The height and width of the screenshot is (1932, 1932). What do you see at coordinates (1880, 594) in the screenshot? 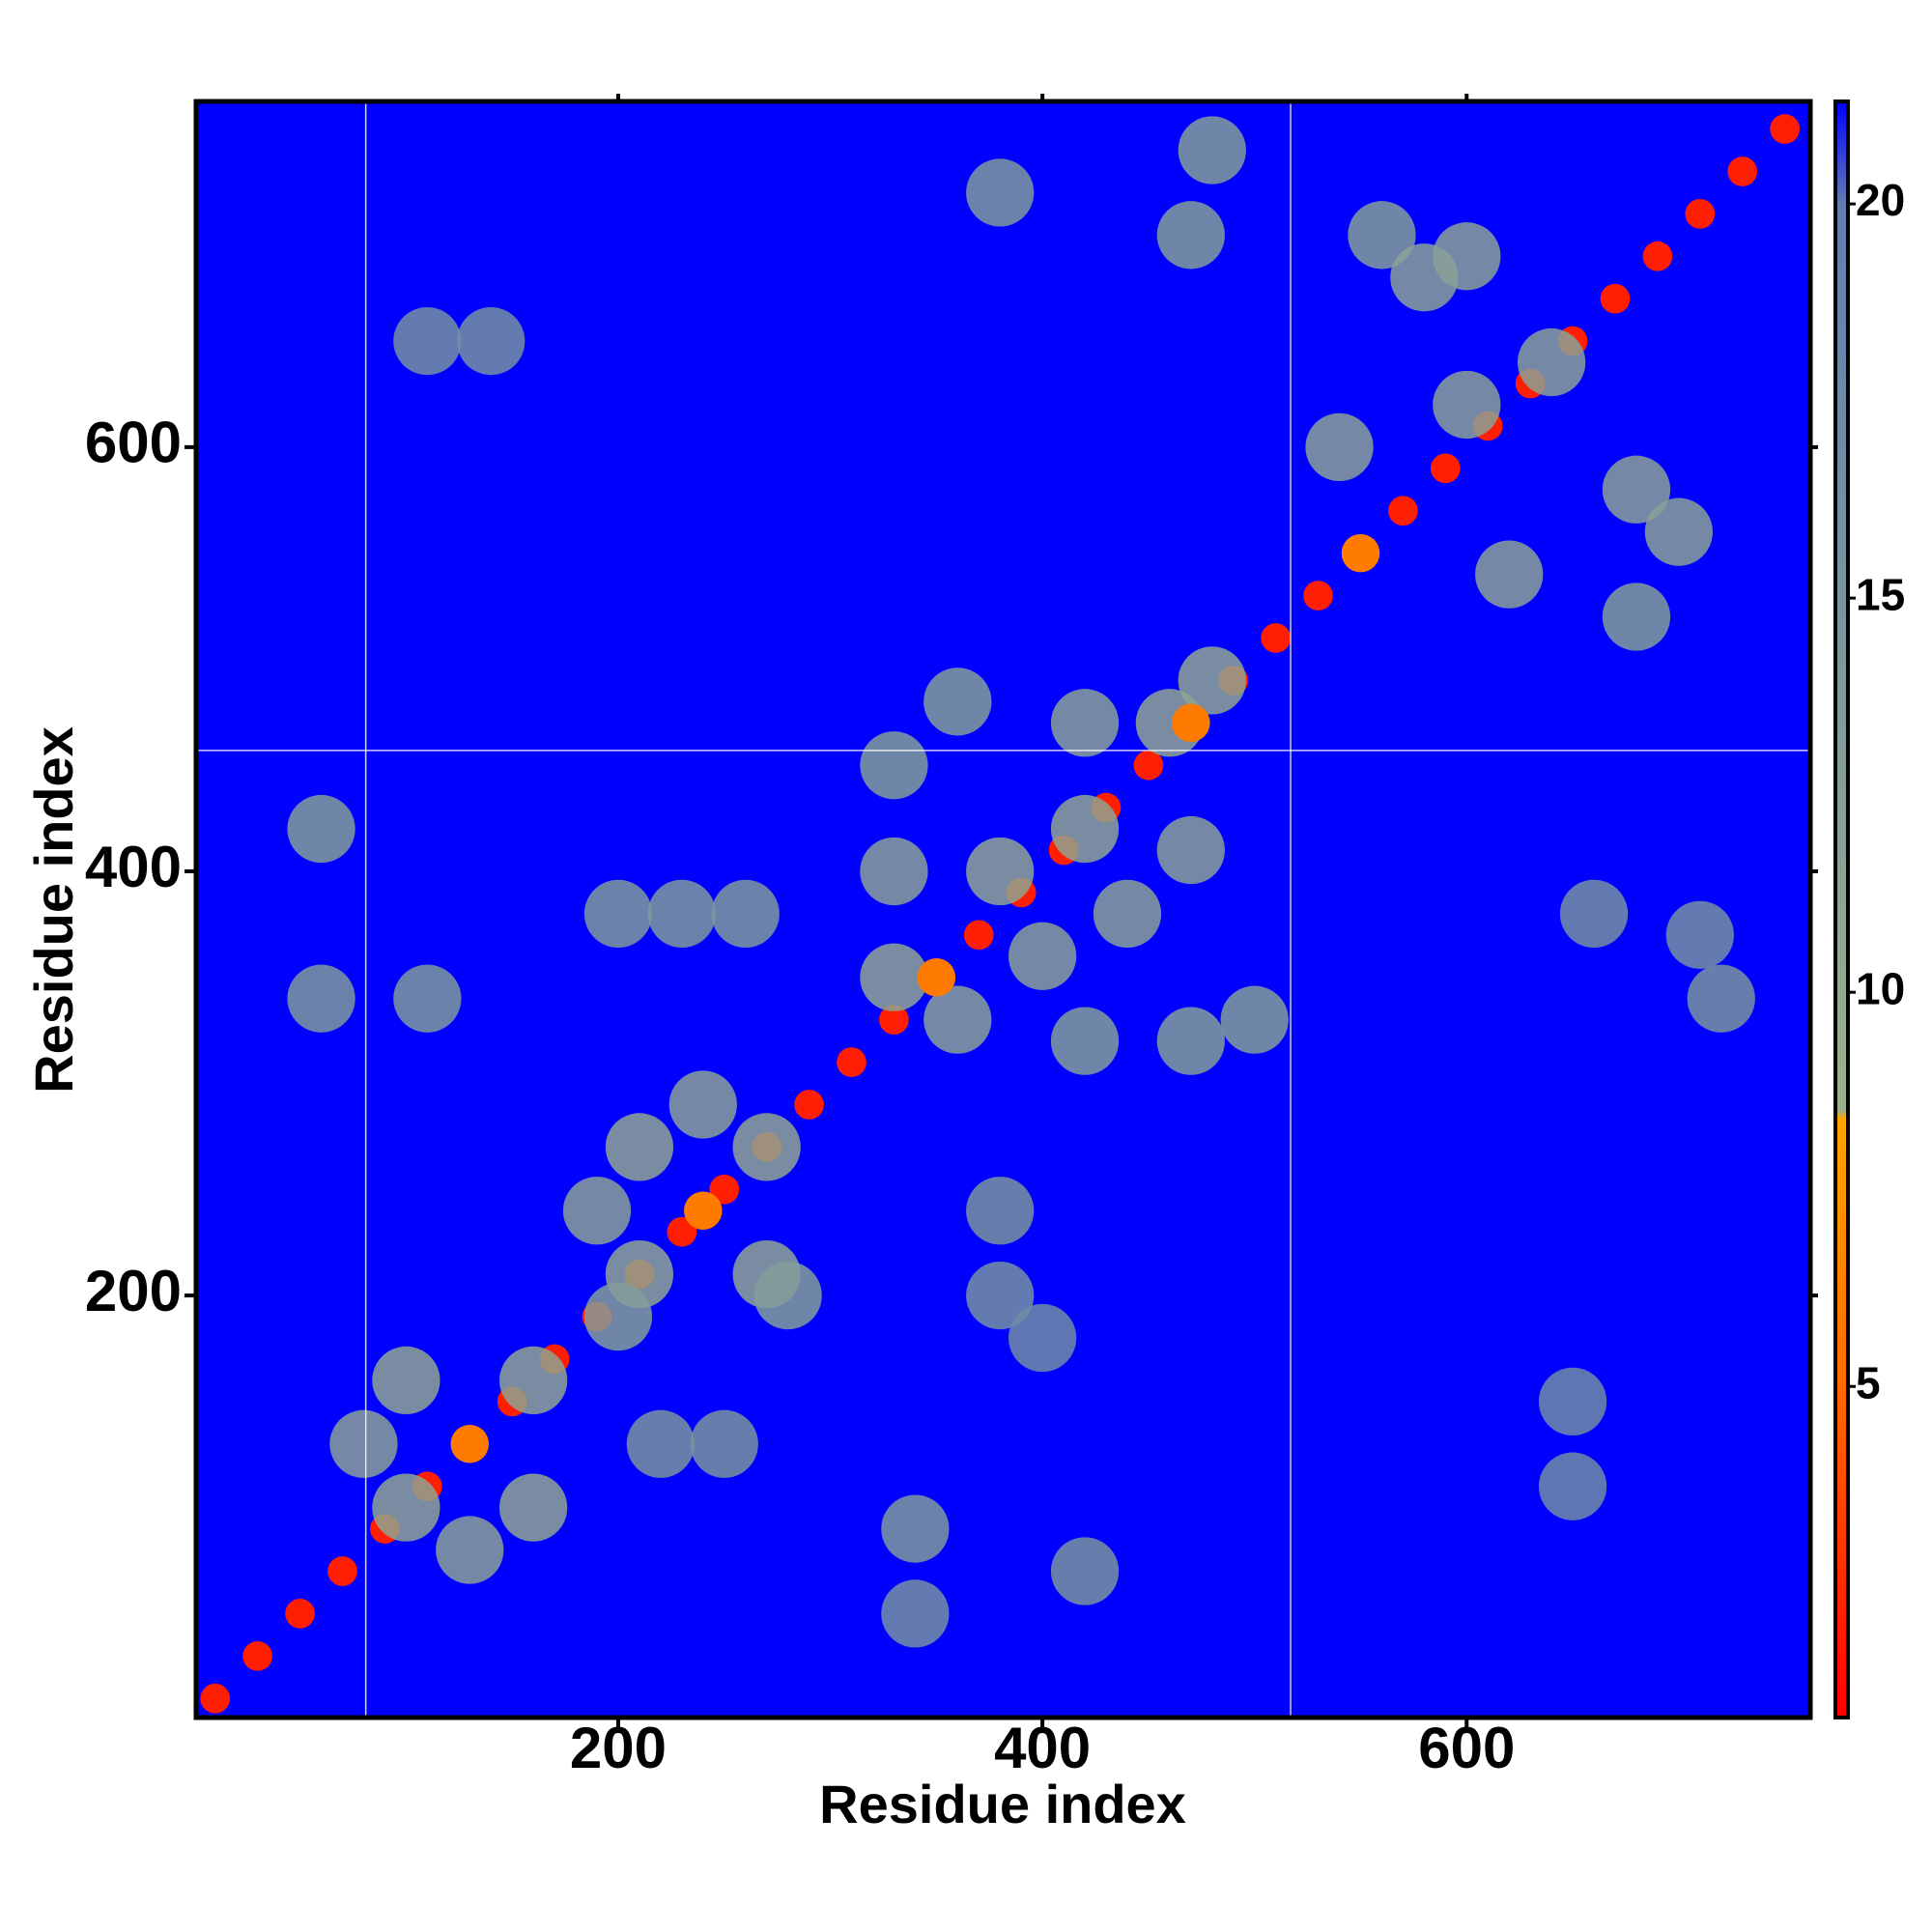
I see `colorbar-tick-label: 15` at bounding box center [1880, 594].